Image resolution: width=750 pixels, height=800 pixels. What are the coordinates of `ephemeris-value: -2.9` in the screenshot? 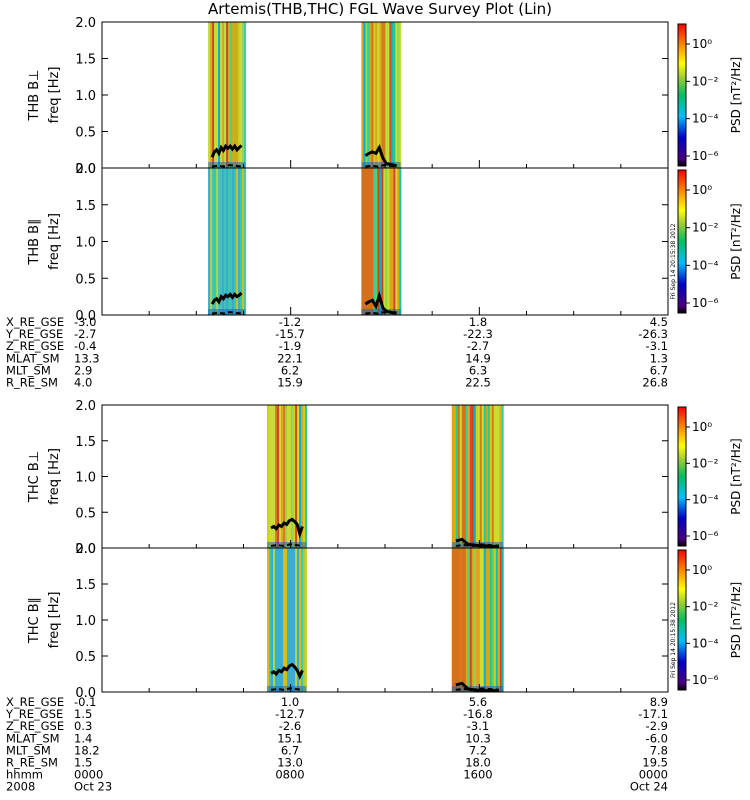 It's located at (657, 726).